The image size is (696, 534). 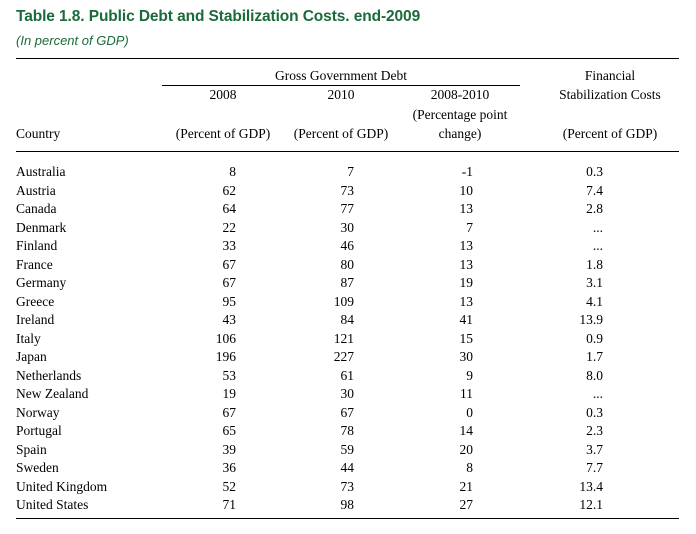 I want to click on debt-2008-cell: 106, so click(x=225, y=338).